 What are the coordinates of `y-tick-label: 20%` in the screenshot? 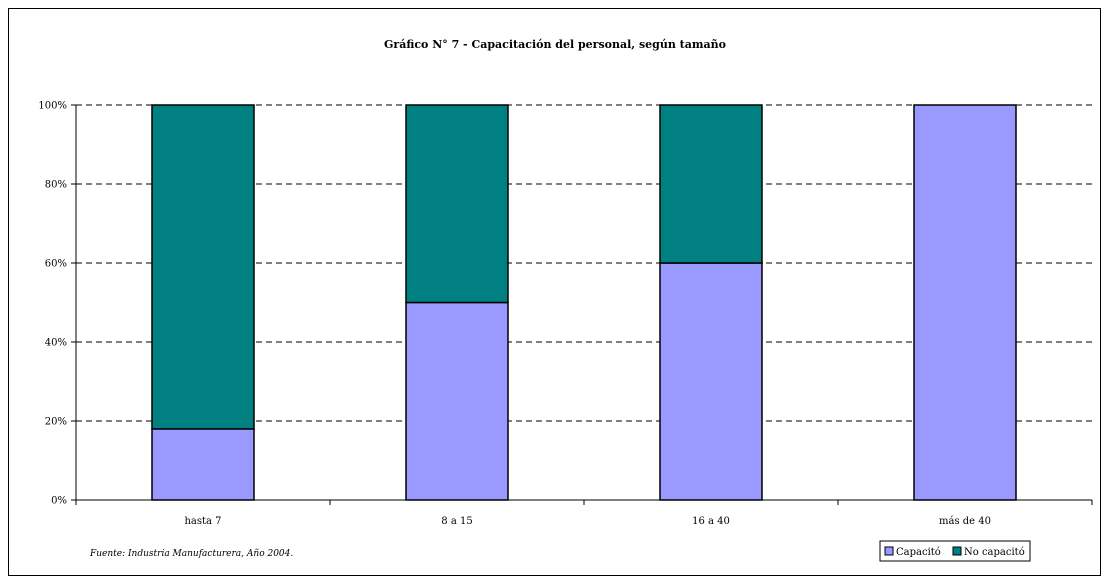 It's located at (56, 422).